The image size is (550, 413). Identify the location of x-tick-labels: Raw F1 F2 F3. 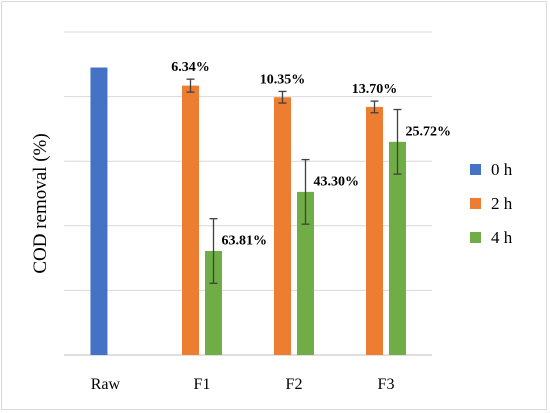
(243, 384).